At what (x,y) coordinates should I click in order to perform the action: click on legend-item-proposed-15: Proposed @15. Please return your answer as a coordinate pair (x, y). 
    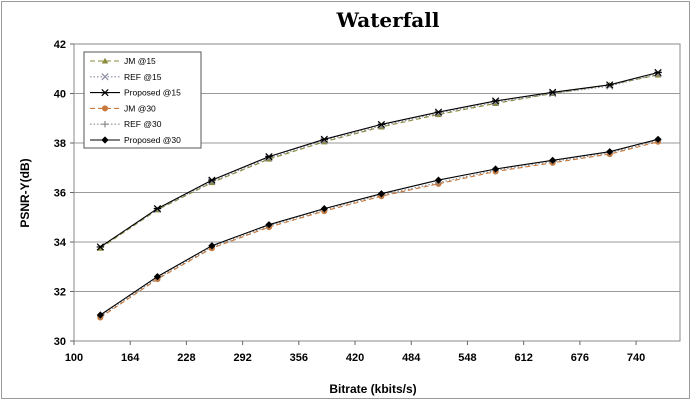
    Looking at the image, I should click on (135, 93).